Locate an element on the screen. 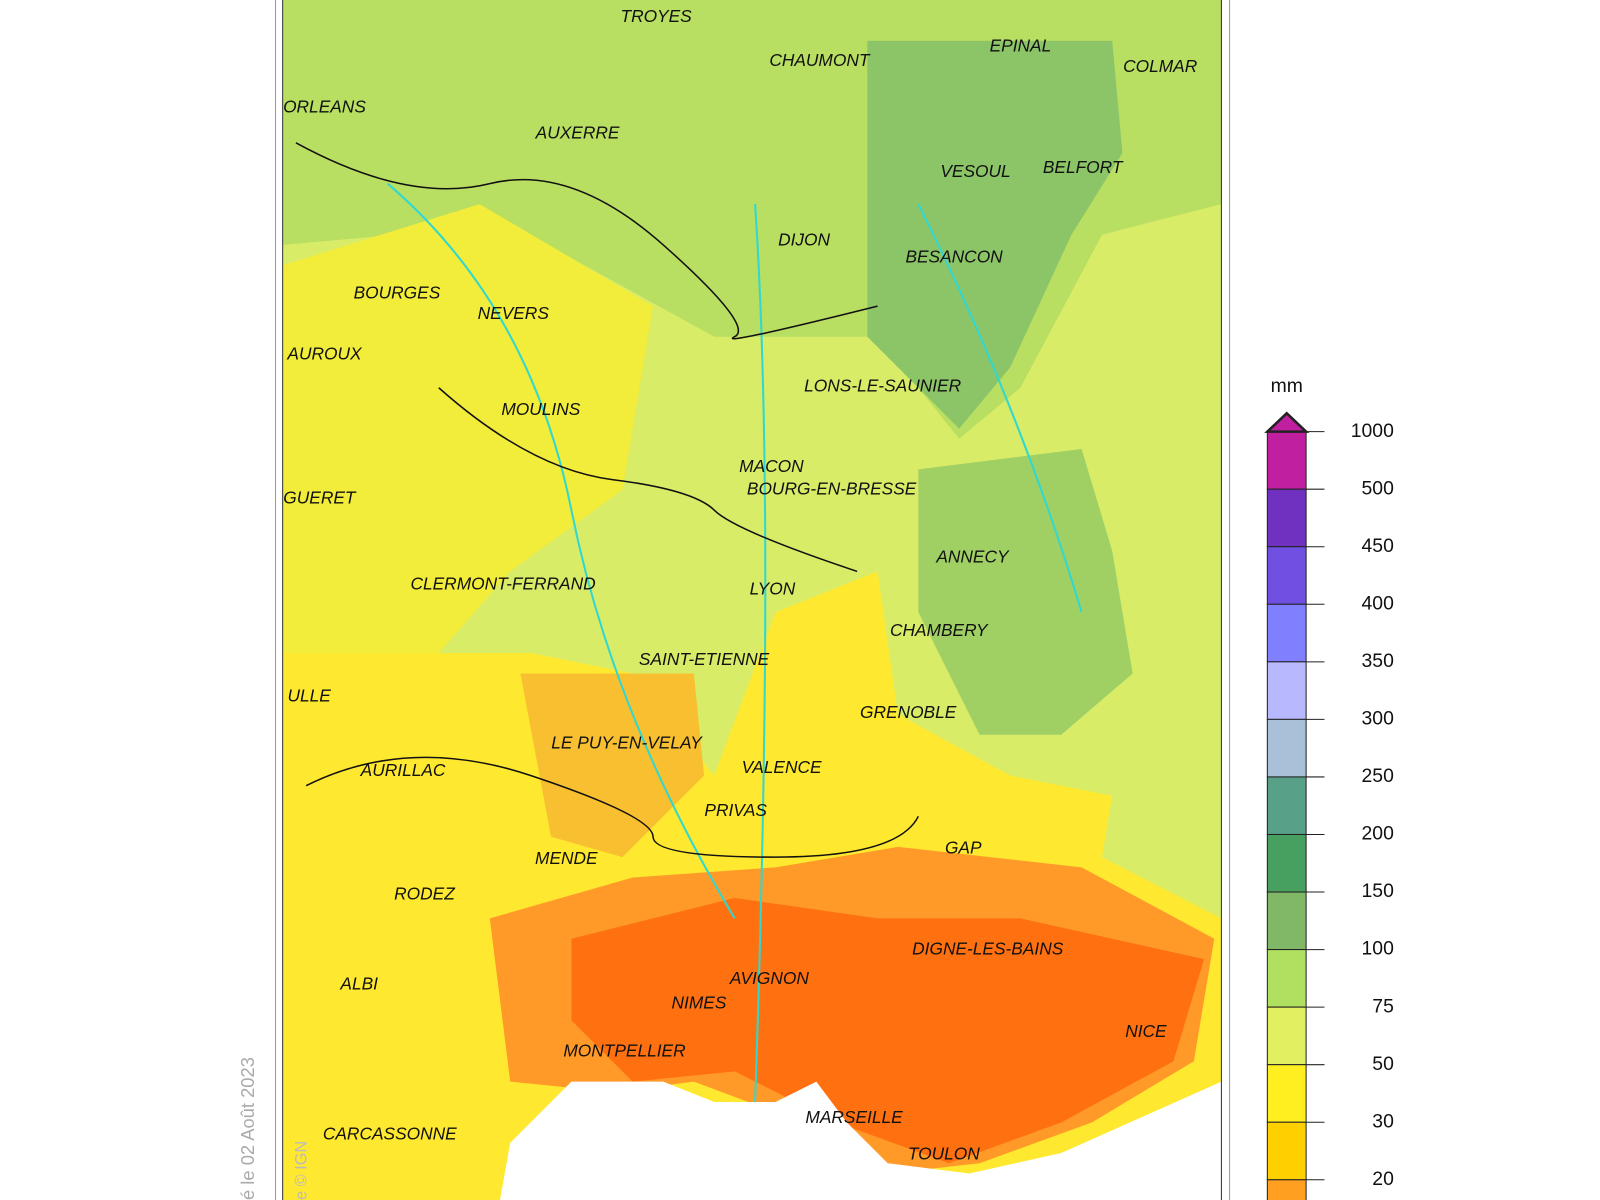  city-label: CARCASSONNE is located at coordinates (390, 1133).